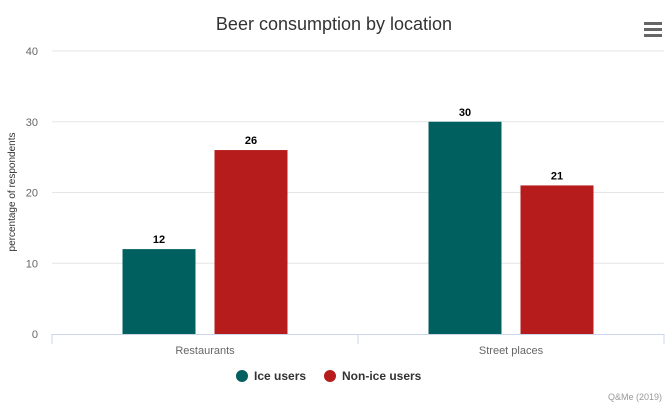  I want to click on y-tick-label: 10, so click(32, 264).